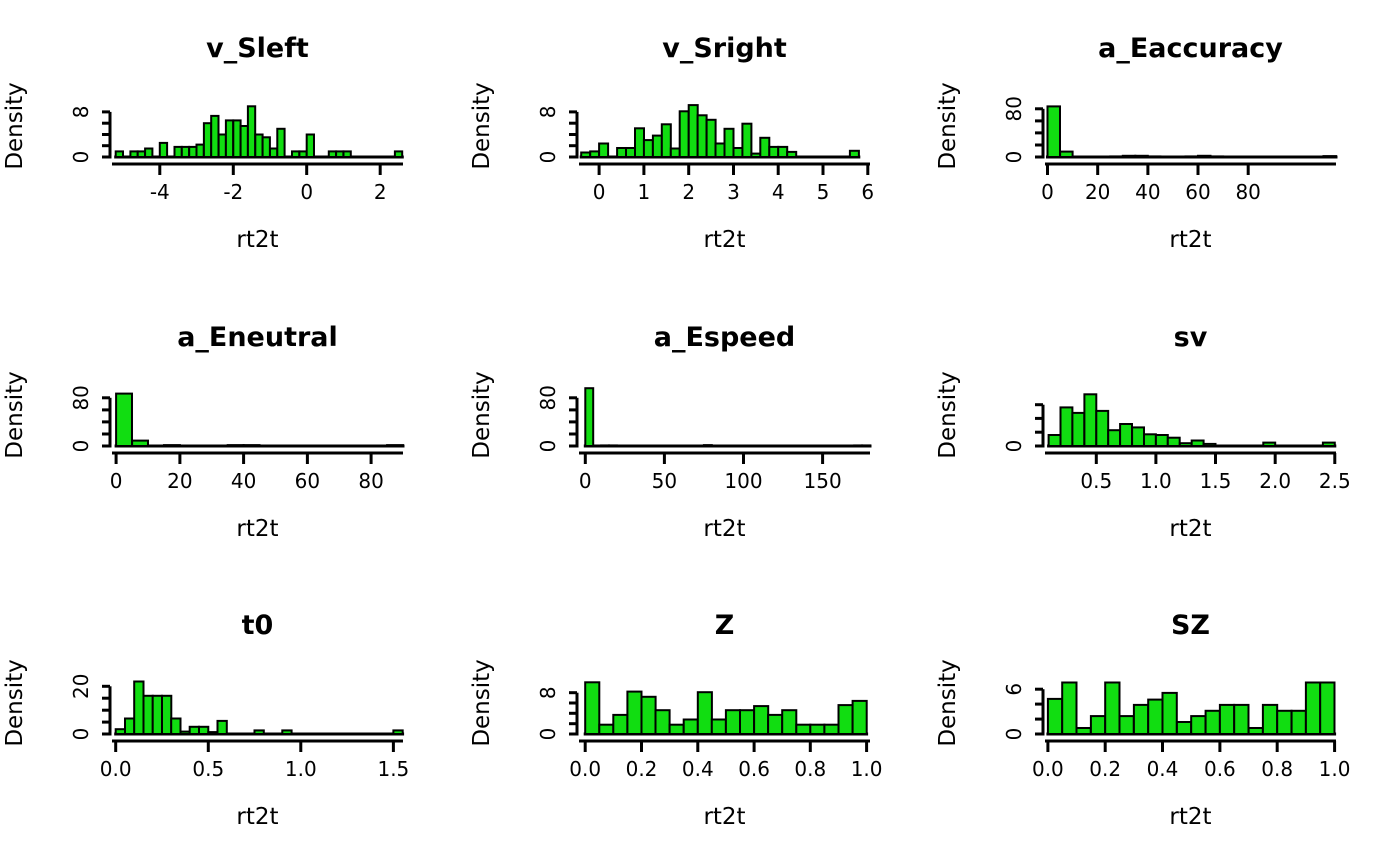 This screenshot has height=866, width=1400. What do you see at coordinates (1136, 143) in the screenshot?
I see `histogram-svg-a_Eaccuracy: 0 80 0 20 40 60 80 a_Eaccuracy rt2t Density` at bounding box center [1136, 143].